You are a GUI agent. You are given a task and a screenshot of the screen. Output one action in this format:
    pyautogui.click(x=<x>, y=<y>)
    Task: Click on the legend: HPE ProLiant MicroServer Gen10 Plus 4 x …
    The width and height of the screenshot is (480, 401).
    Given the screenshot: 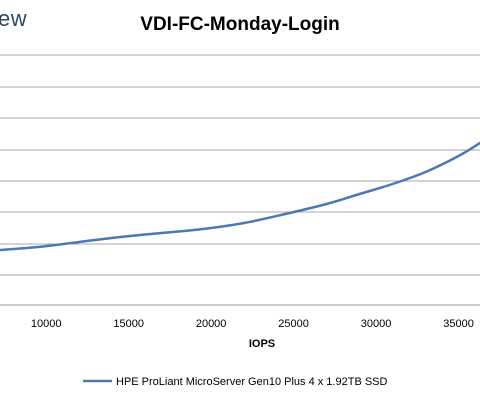 What is the action you would take?
    pyautogui.click(x=235, y=382)
    